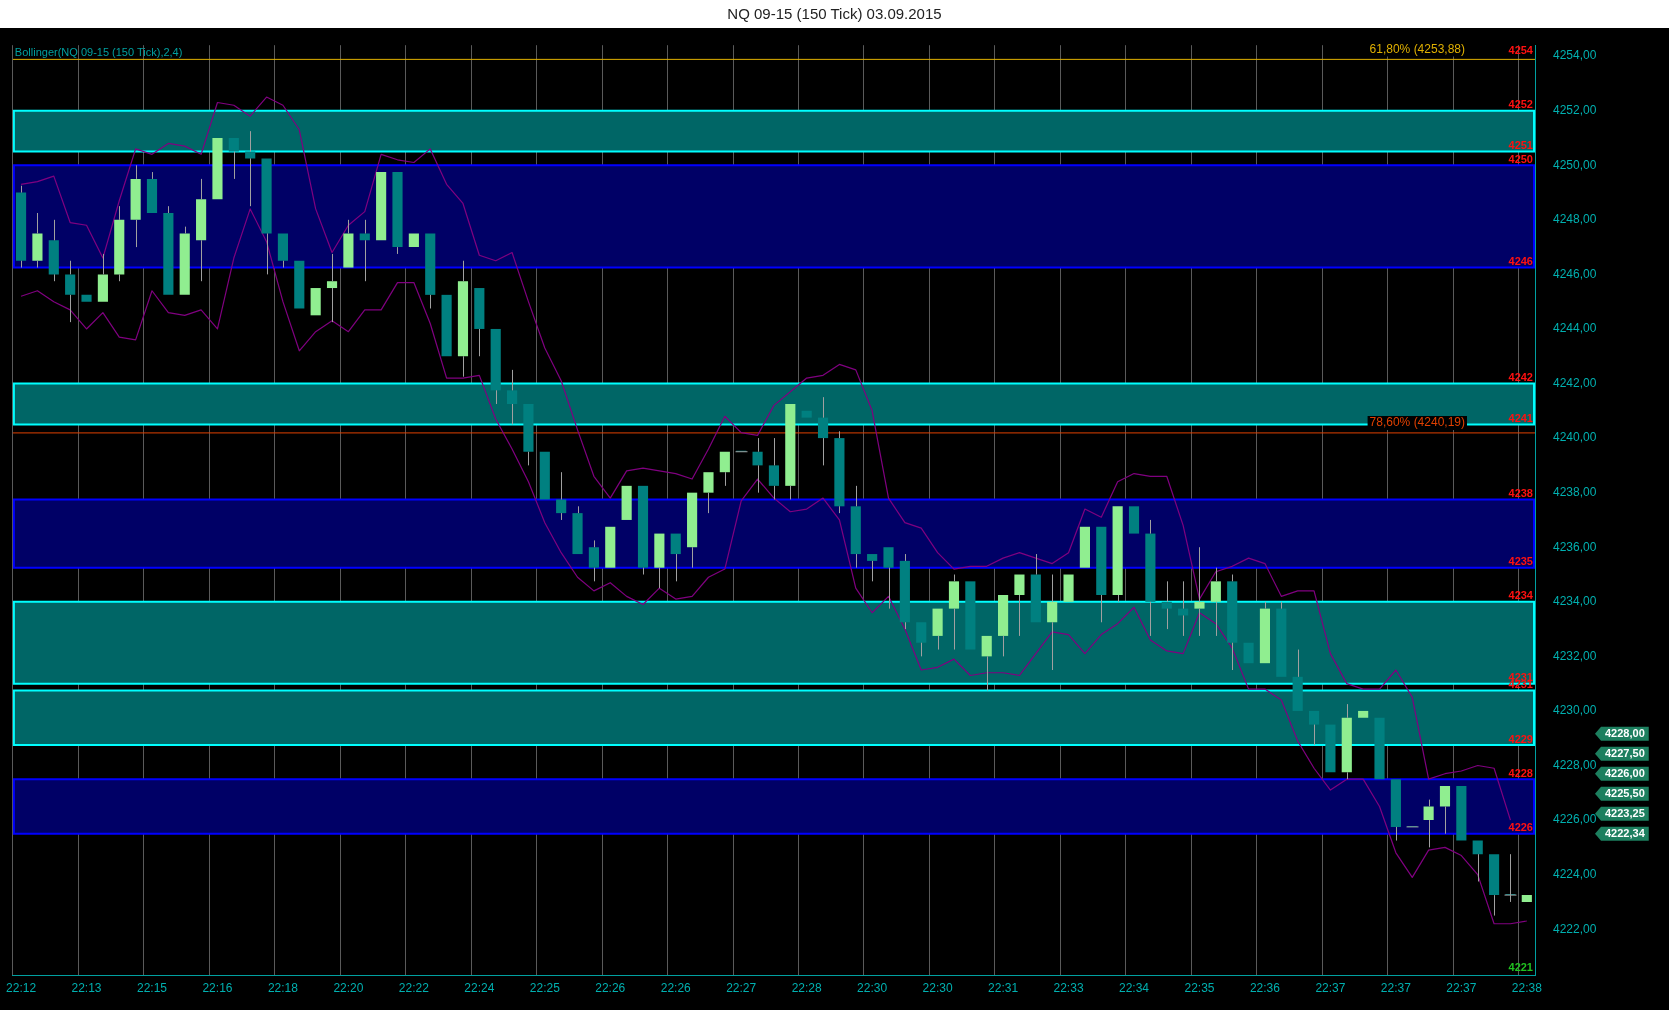 The width and height of the screenshot is (1669, 1010). I want to click on y-tick-label: 4230,00, so click(1575, 710).